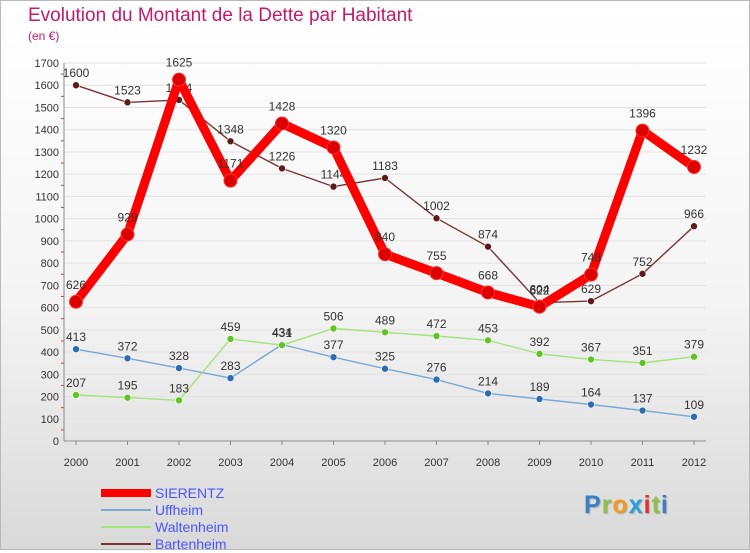 The image size is (750, 553). What do you see at coordinates (47, 153) in the screenshot?
I see `y-tick-label: 1300` at bounding box center [47, 153].